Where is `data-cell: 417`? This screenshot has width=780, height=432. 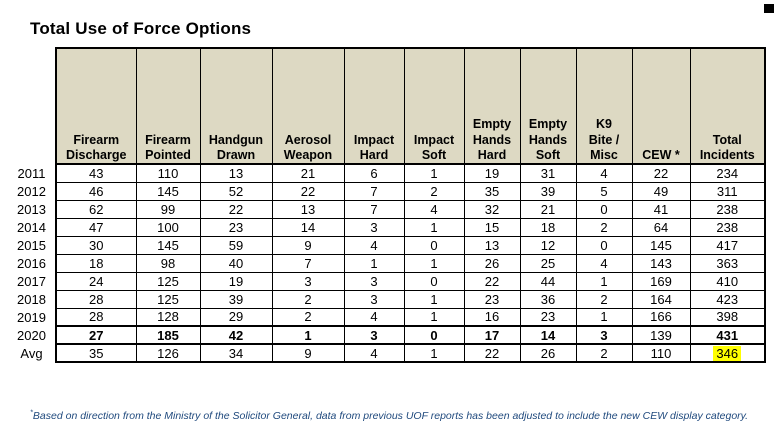
data-cell: 417 is located at coordinates (727, 245).